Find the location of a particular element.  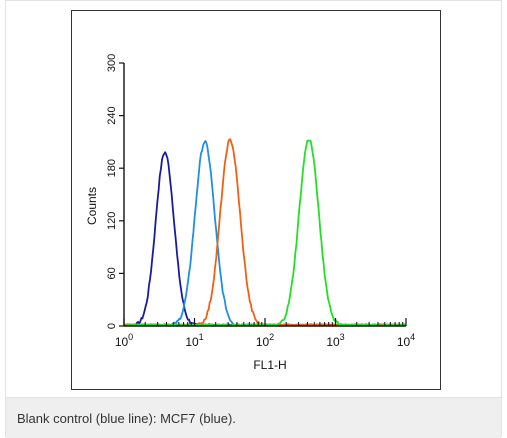

y-tick-label: 0 is located at coordinates (112, 326).